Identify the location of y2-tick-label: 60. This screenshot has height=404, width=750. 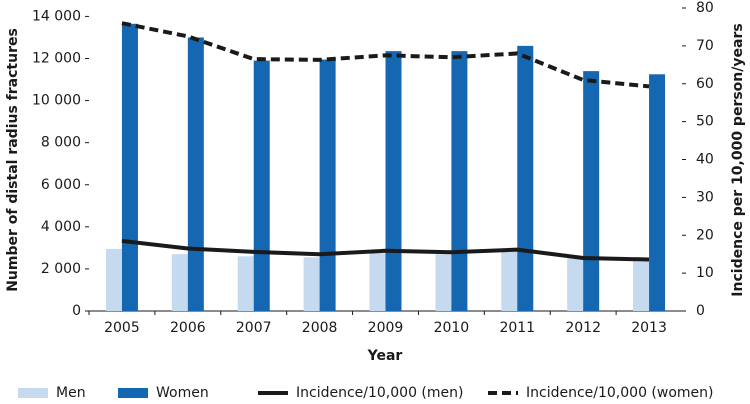
(705, 84).